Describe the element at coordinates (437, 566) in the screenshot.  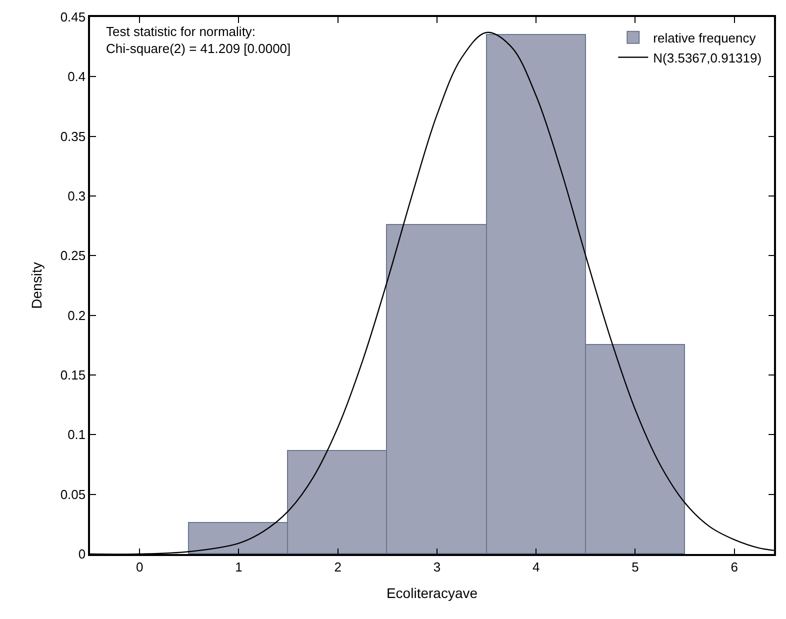
I see `x-tick-label: 3` at that location.